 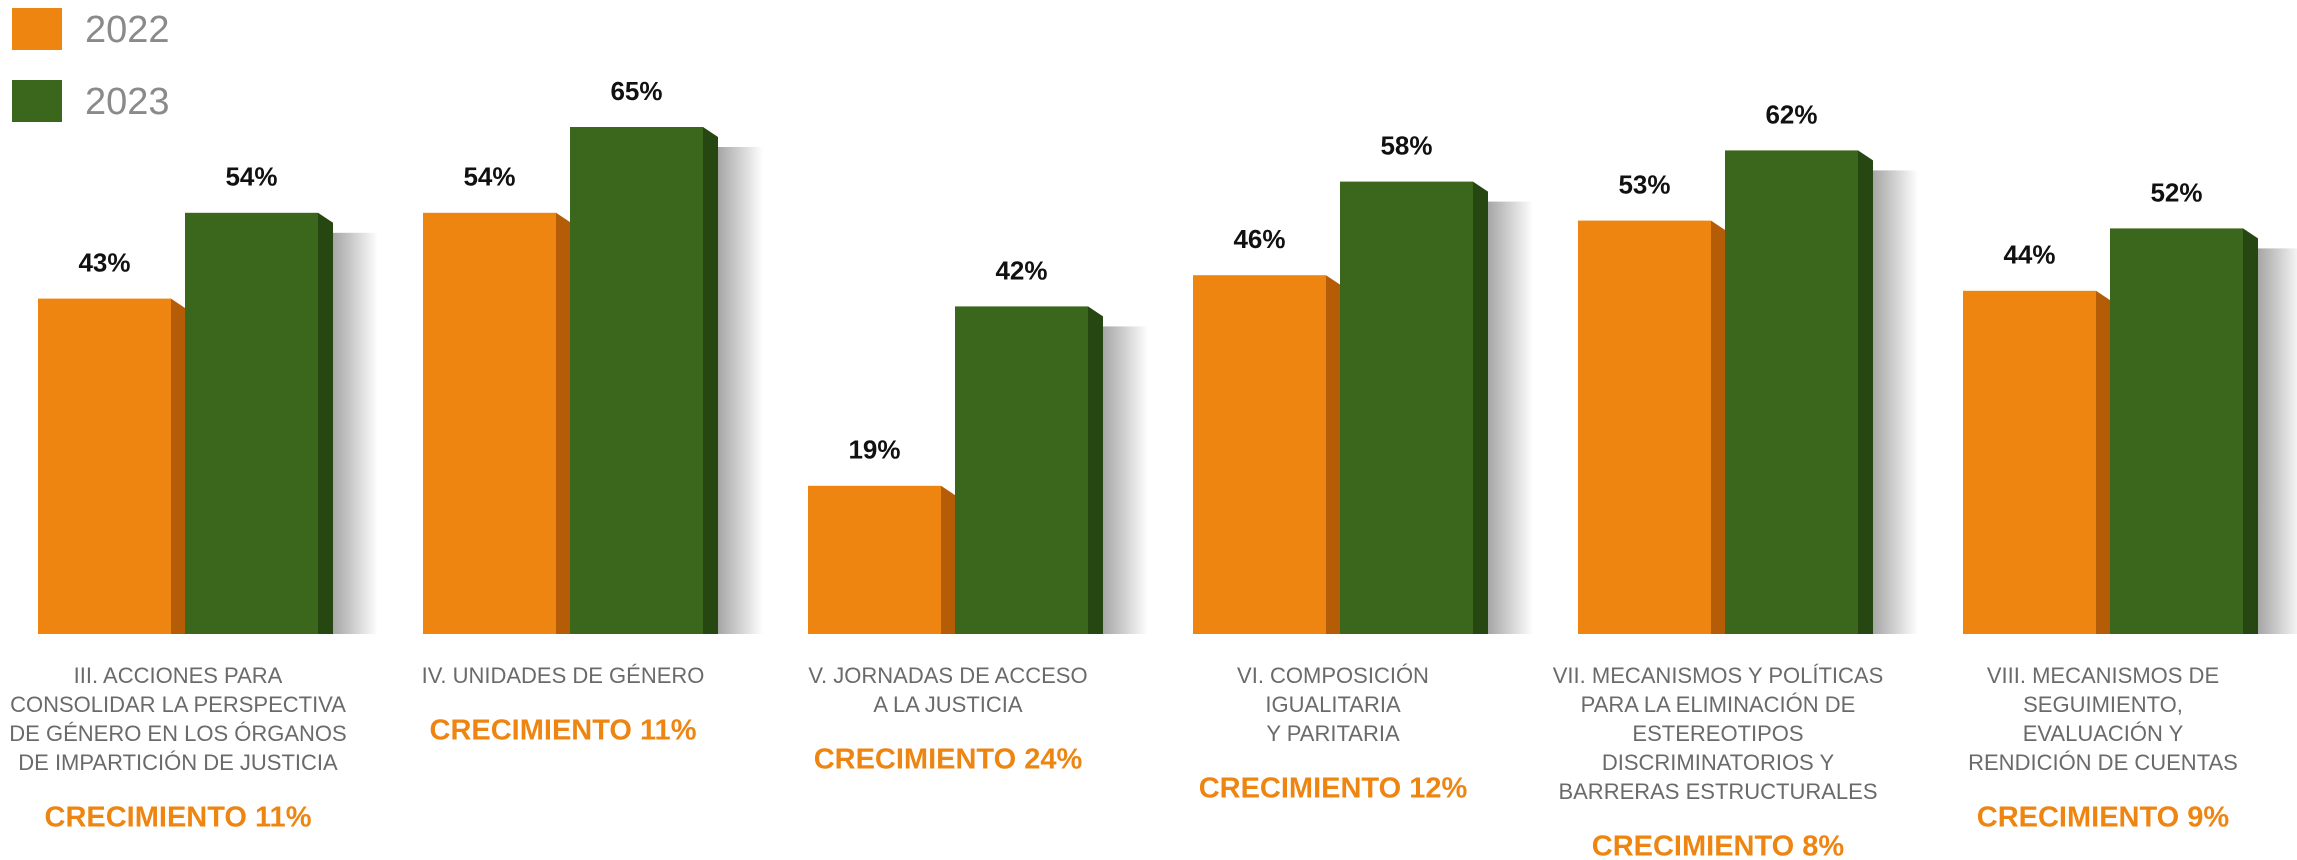 What do you see at coordinates (563, 675) in the screenshot?
I see `category-label: IV. UNIDADES DE GÉNERO` at bounding box center [563, 675].